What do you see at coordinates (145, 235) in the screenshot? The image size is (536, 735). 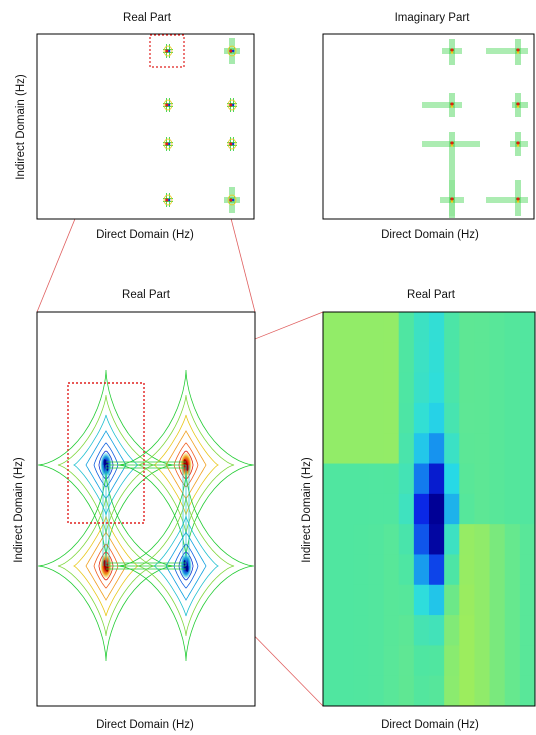 I see `x-axis-label: Direct Domain (Hz)` at bounding box center [145, 235].